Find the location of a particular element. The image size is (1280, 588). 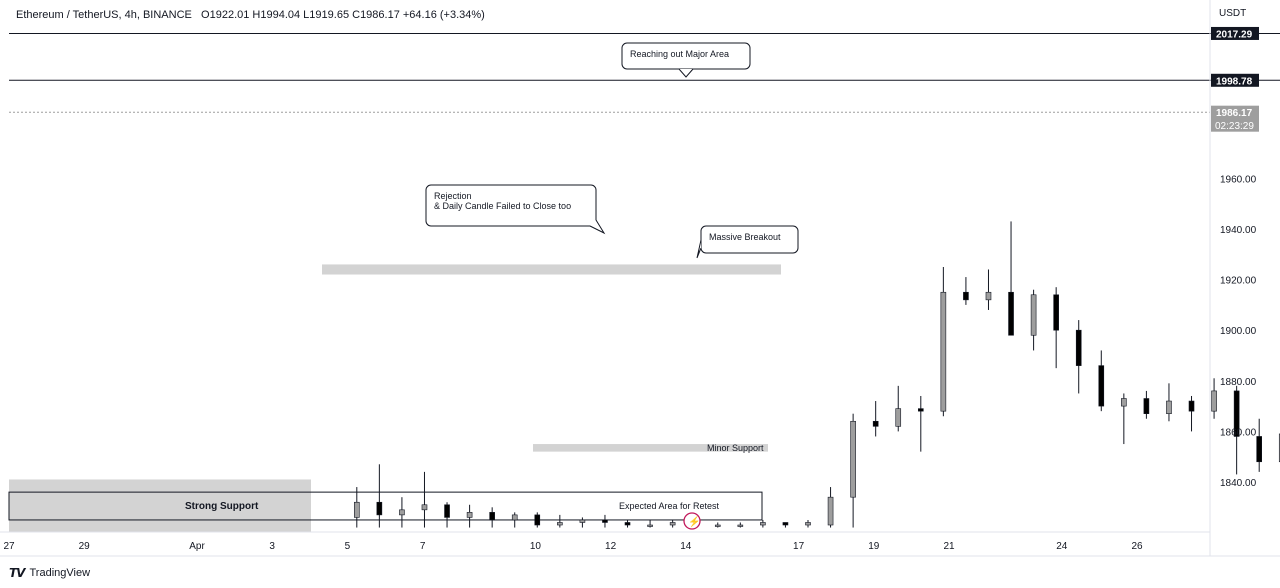

symbol-title: Ethereum / TetherUS, 4h, BINANCE is located at coordinates (104, 15).